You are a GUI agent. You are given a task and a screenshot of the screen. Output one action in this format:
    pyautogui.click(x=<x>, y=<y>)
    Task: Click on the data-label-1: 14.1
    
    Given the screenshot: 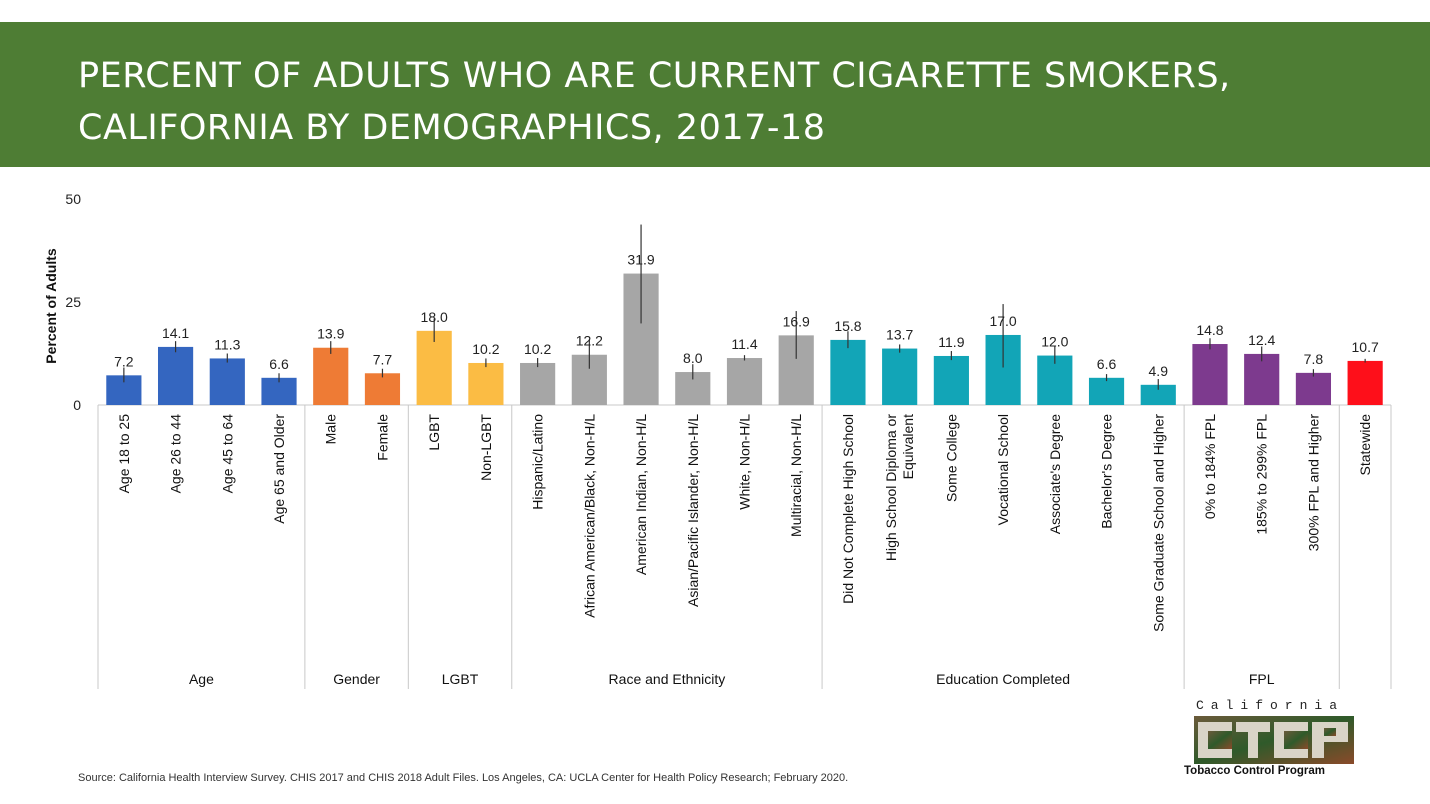 What is the action you would take?
    pyautogui.click(x=175, y=333)
    